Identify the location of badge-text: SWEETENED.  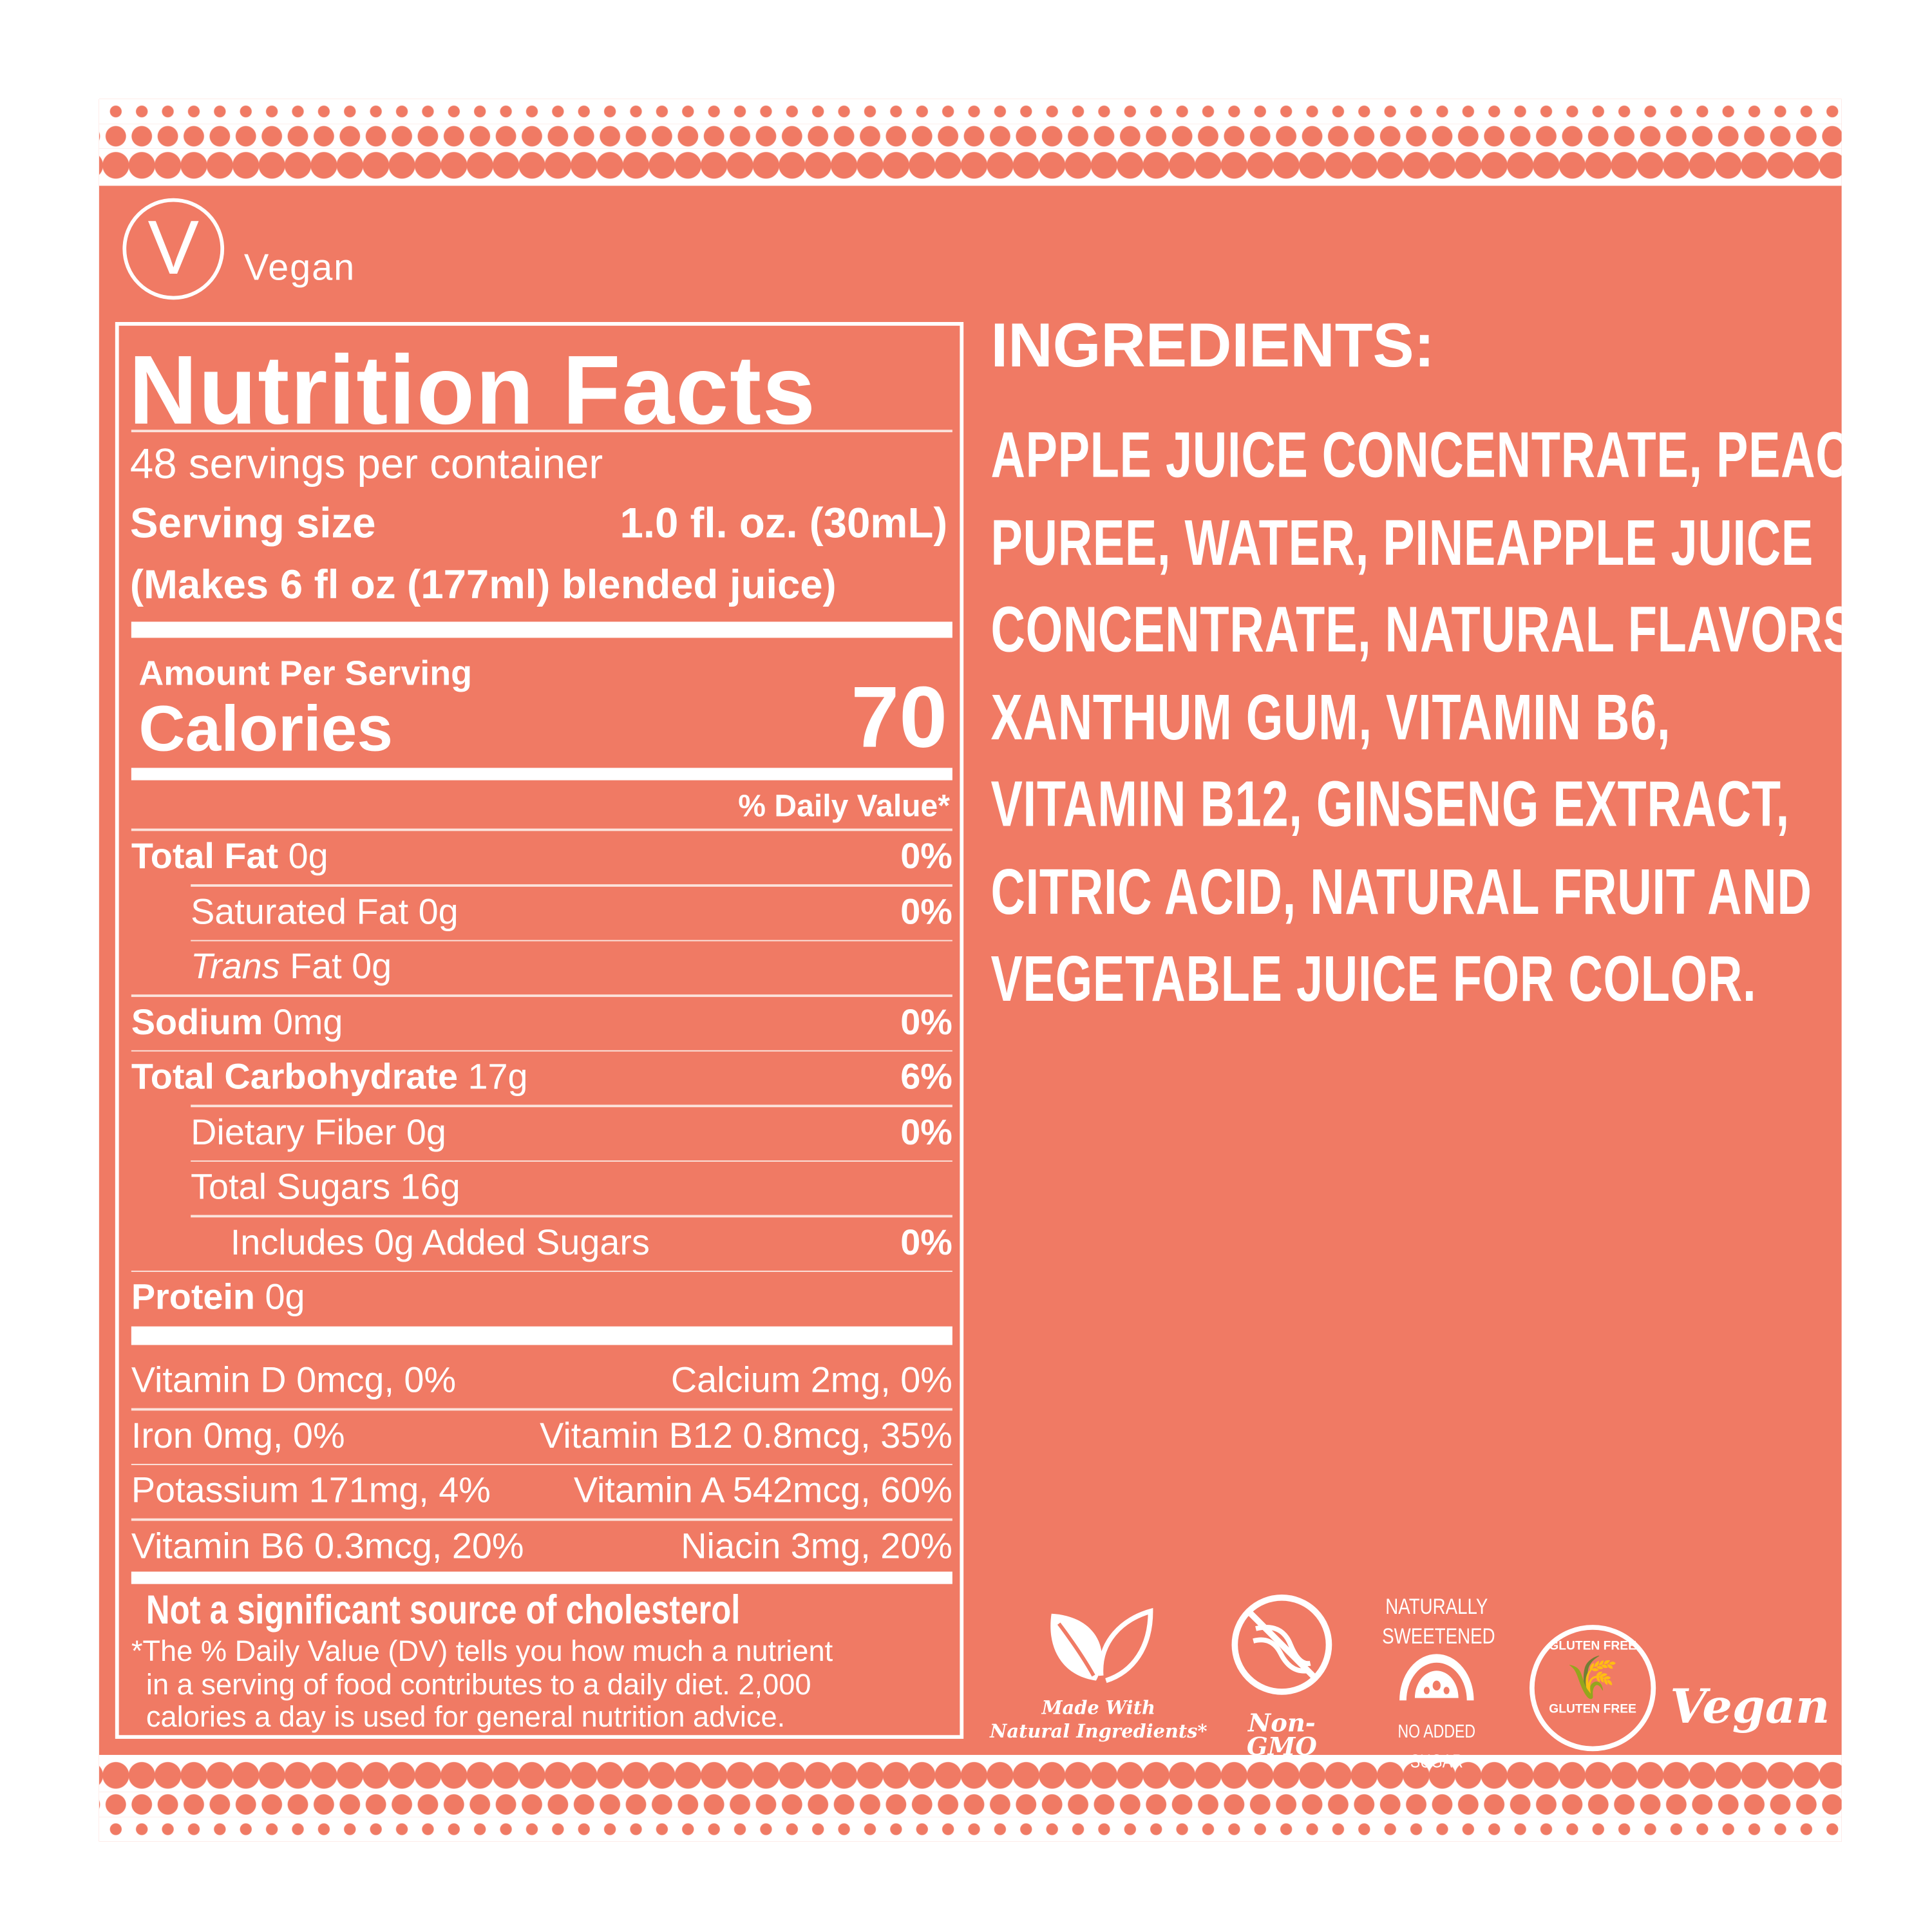
(1438, 1636).